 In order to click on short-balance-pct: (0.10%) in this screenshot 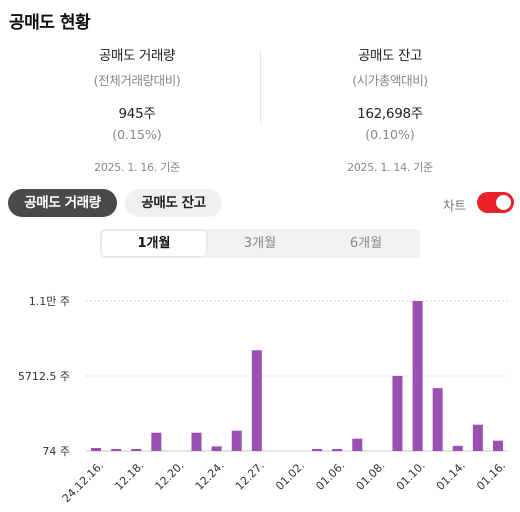, I will do `click(390, 134)`.